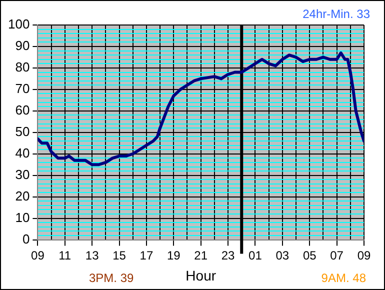  What do you see at coordinates (147, 255) in the screenshot?
I see `x-tick-label: 17` at bounding box center [147, 255].